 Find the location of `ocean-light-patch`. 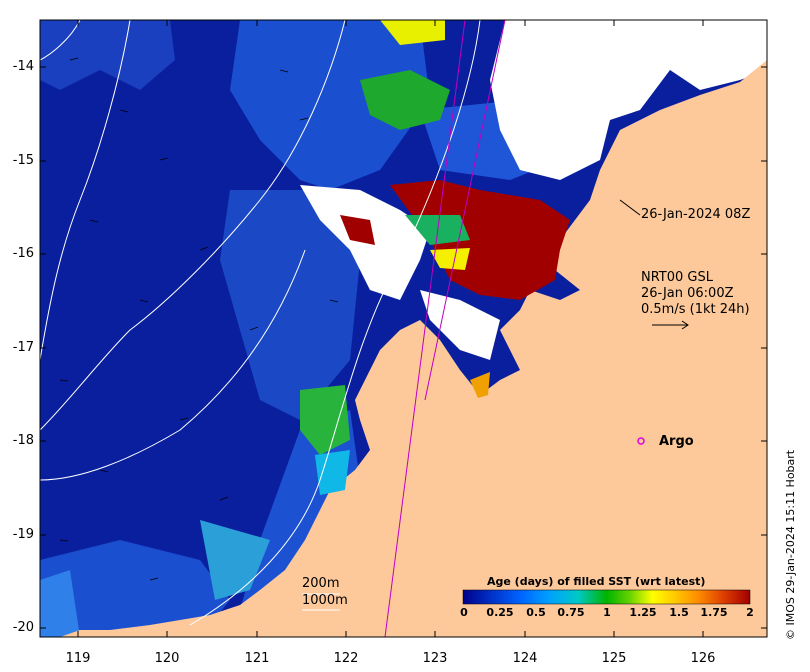

ocean-light-patch is located at coordinates (60, 603).